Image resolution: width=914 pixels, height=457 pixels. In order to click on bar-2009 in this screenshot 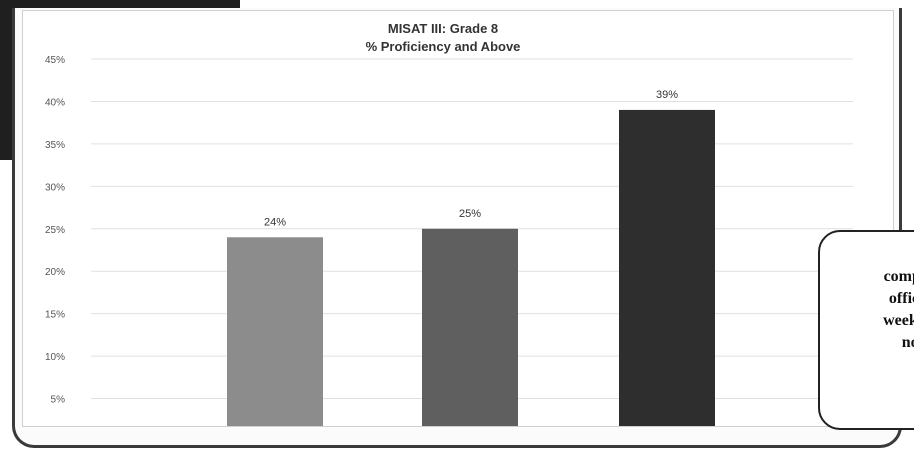, I will do `click(275, 331)`.